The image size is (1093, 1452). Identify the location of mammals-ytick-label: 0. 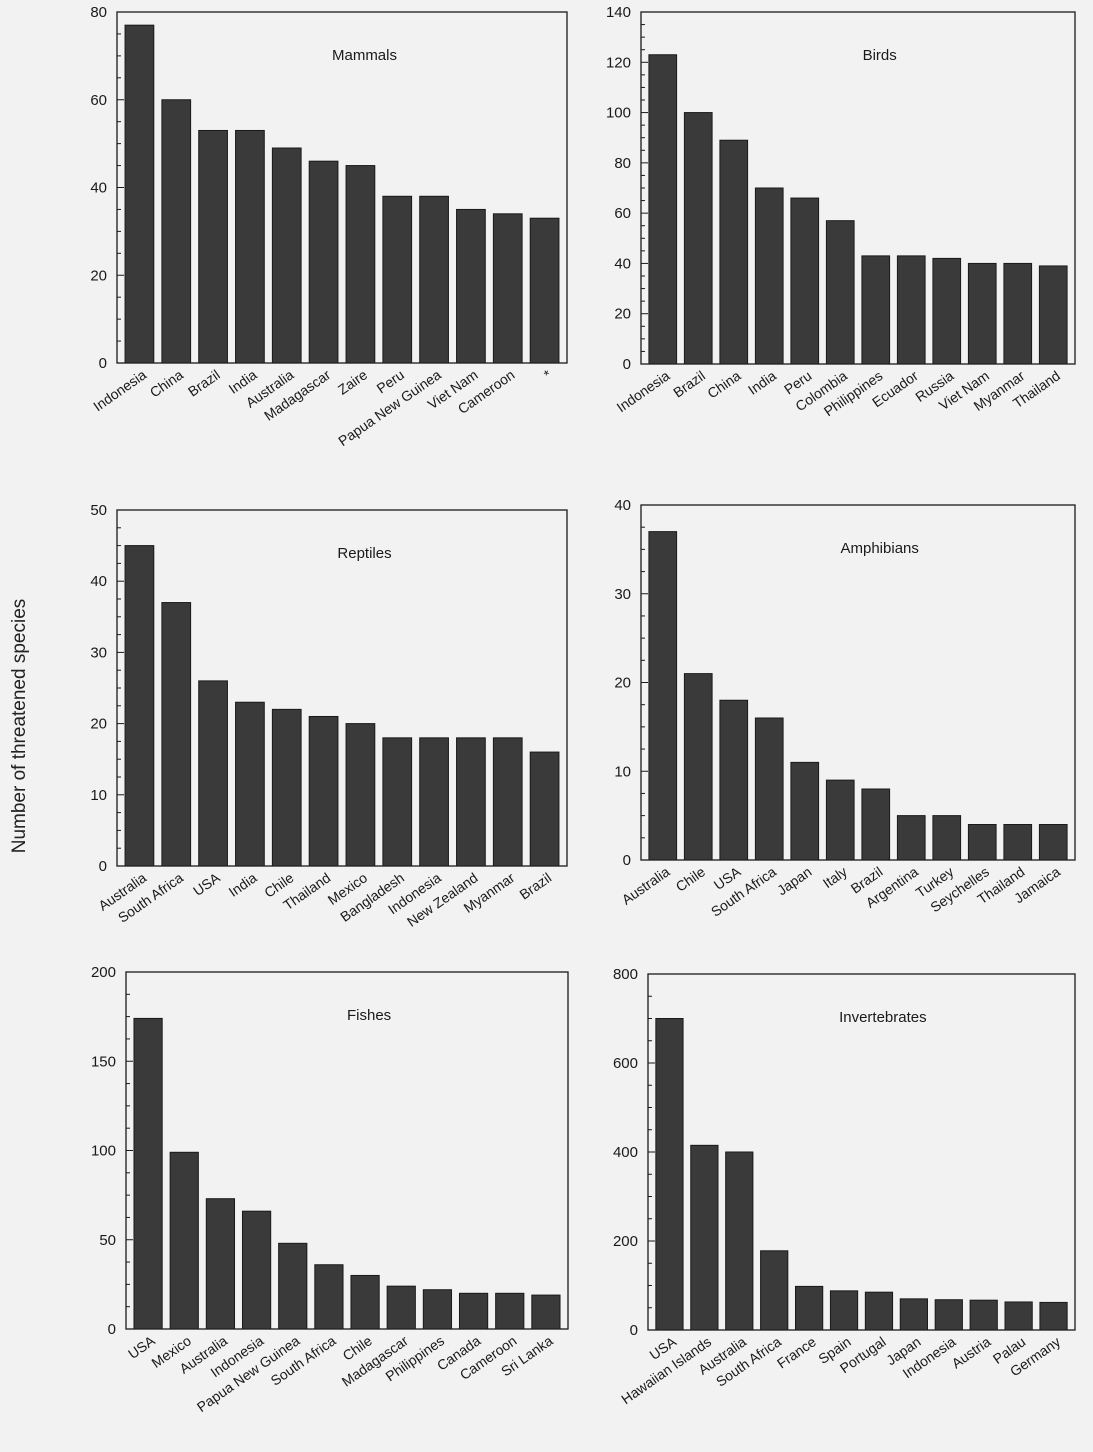
(103, 363).